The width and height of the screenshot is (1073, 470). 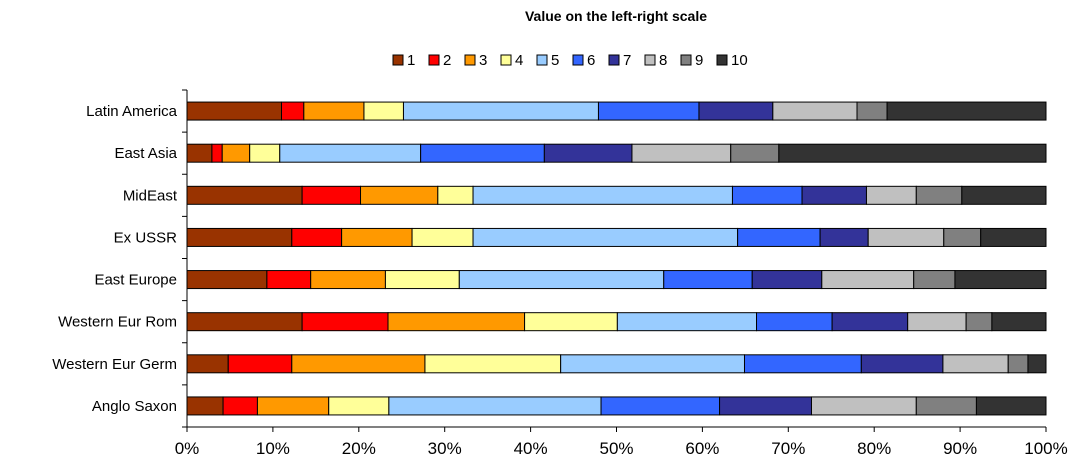 I want to click on category-label: Western Eur Rom, so click(x=117, y=322).